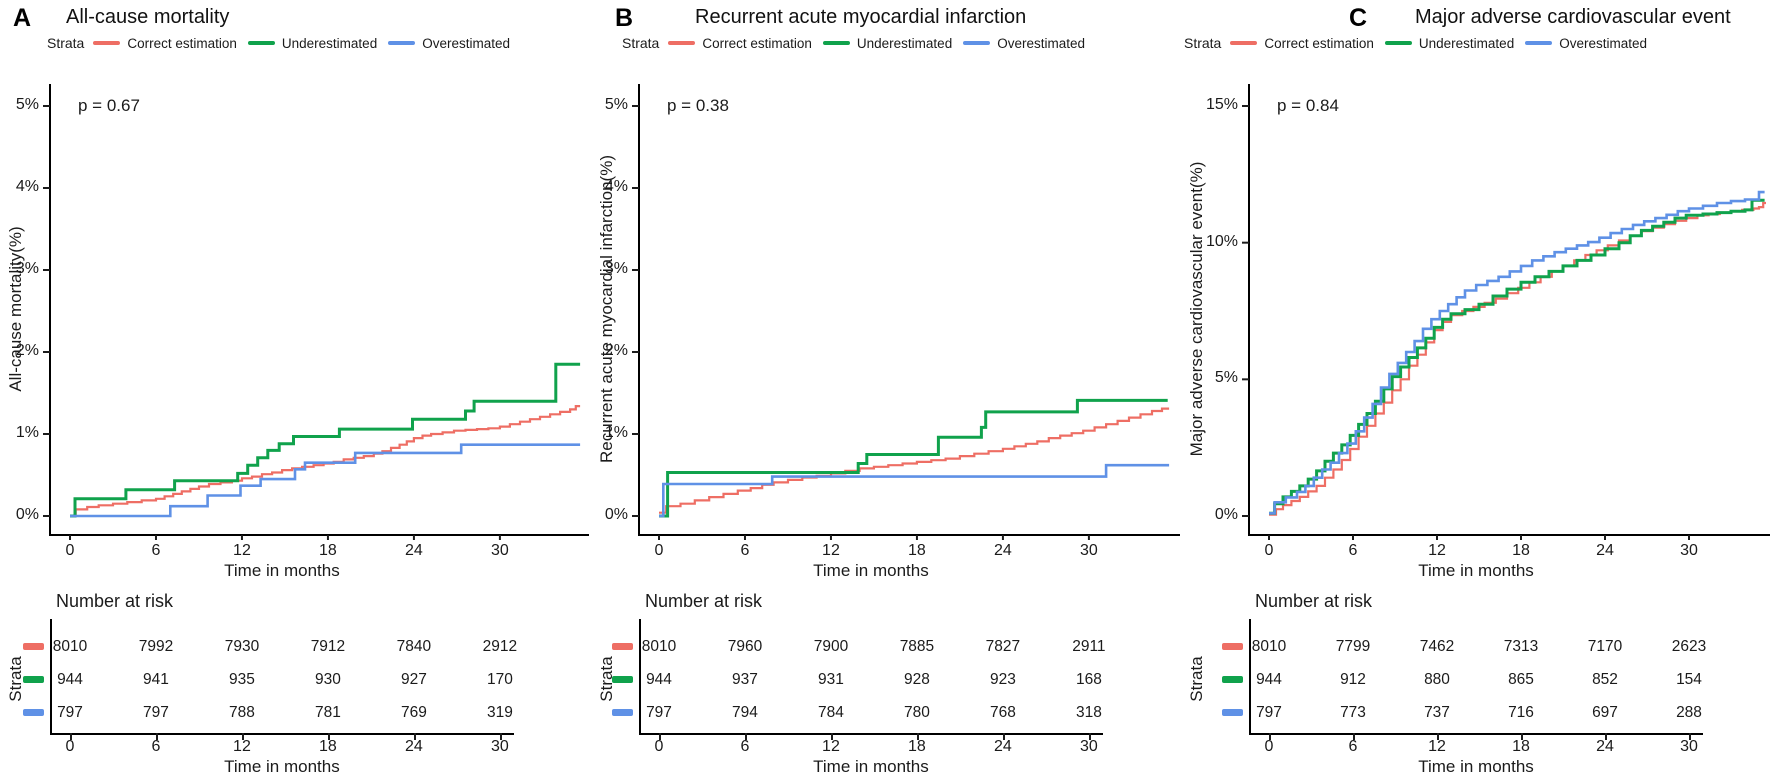  Describe the element at coordinates (917, 679) in the screenshot. I see `risk-count: 928` at that location.